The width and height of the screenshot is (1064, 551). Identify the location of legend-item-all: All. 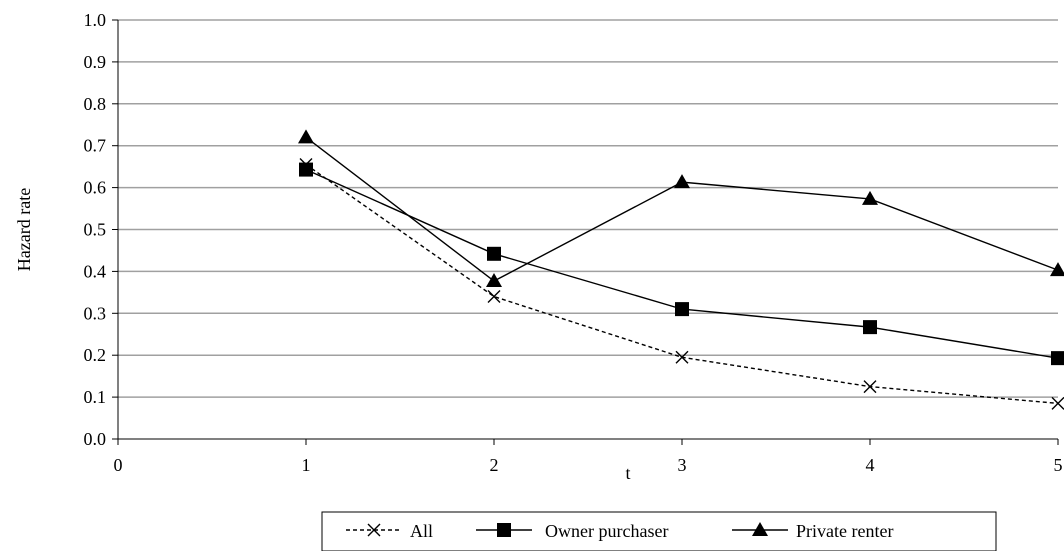
(389, 531).